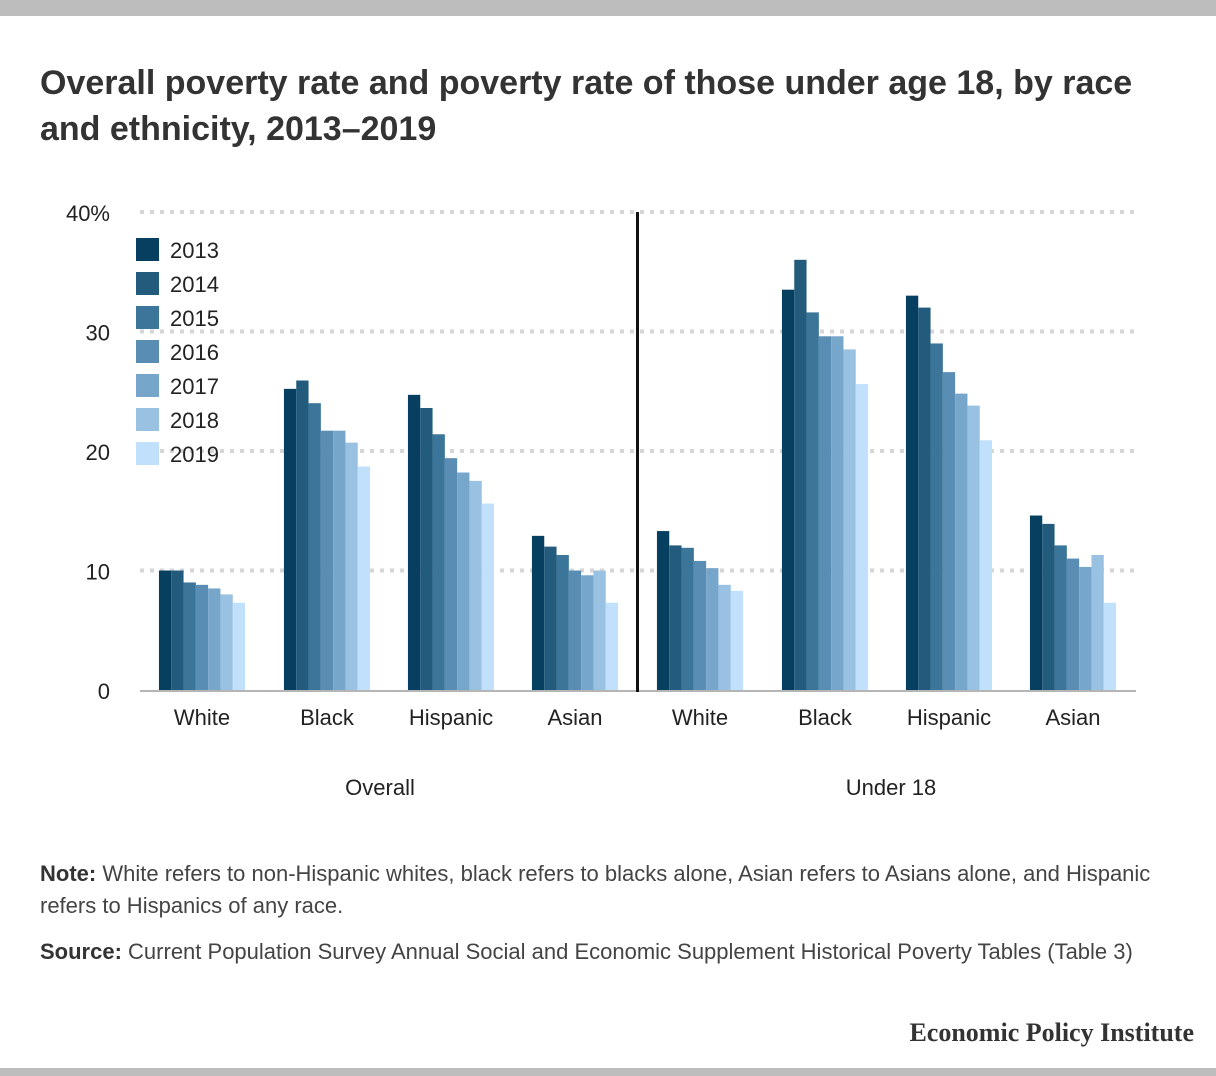 This screenshot has width=1216, height=1076. Describe the element at coordinates (414, 542) in the screenshot. I see `bar-overall-hispanic-2013` at that location.